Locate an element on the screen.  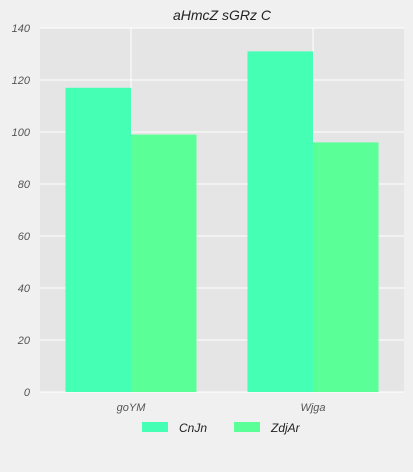
x-tick-label: Wjga is located at coordinates (312, 408).